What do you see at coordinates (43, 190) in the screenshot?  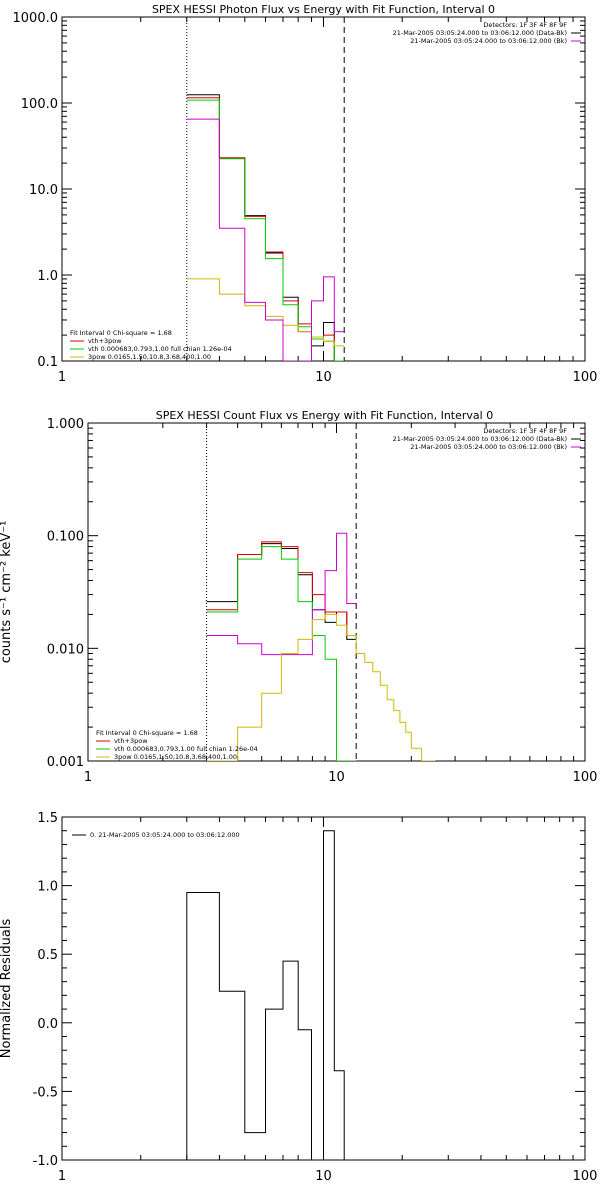 I see `y-tick-label: 10.0` at bounding box center [43, 190].